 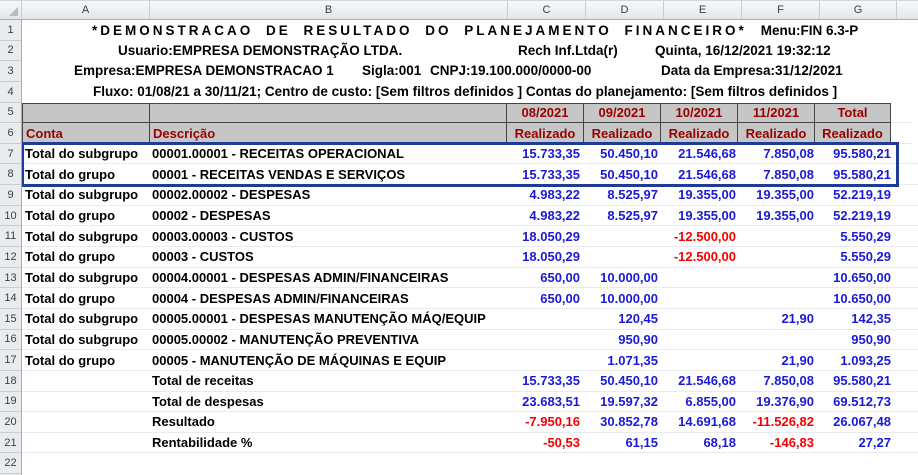 What do you see at coordinates (211, 216) in the screenshot?
I see `cell-descricao: 00002 - DESPESAS` at bounding box center [211, 216].